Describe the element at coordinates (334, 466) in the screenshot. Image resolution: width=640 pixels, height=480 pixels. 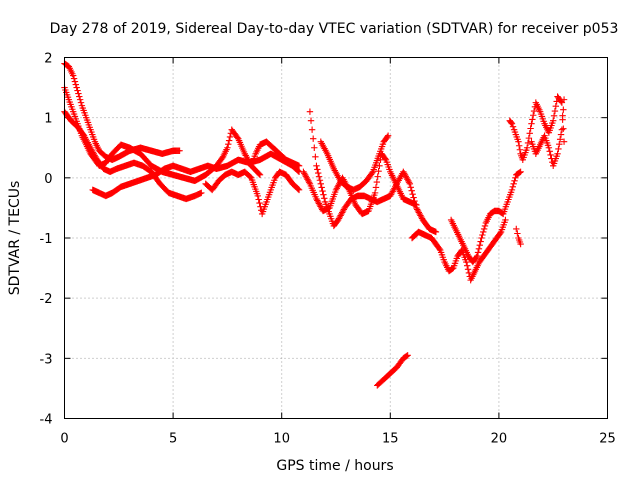
I see `x-axis-label: GPS time / hours` at that location.